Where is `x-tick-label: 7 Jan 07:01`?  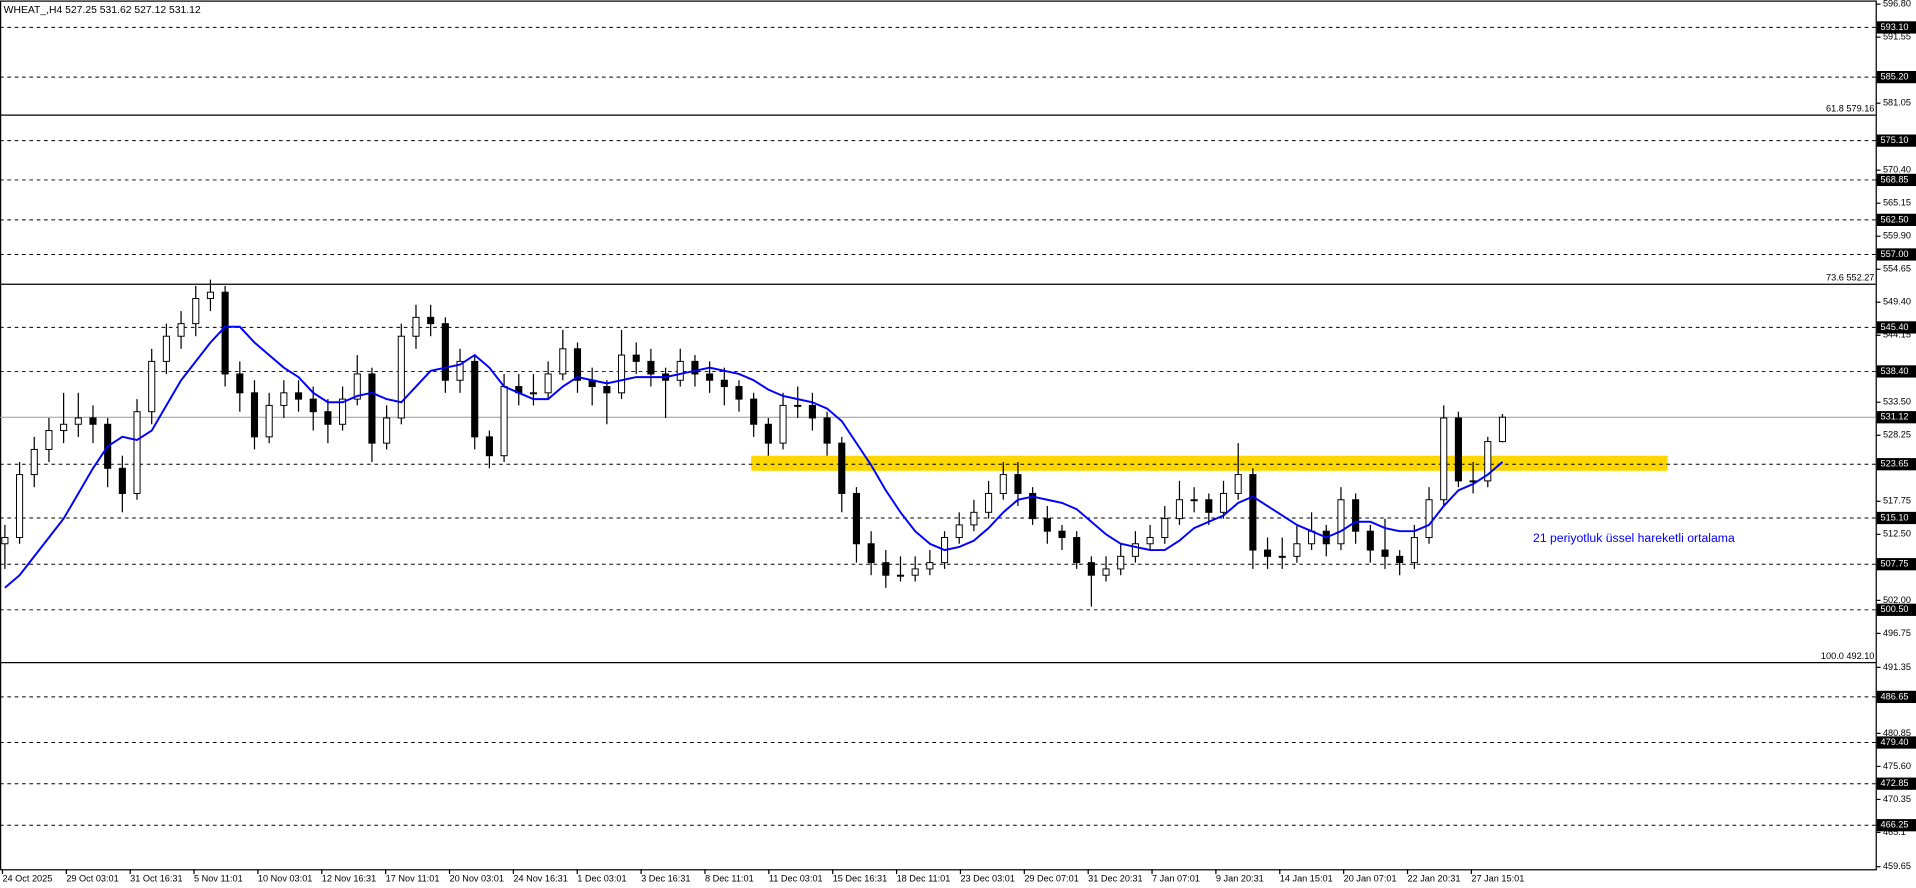
x-tick-label: 7 Jan 07:01 is located at coordinates (1176, 878).